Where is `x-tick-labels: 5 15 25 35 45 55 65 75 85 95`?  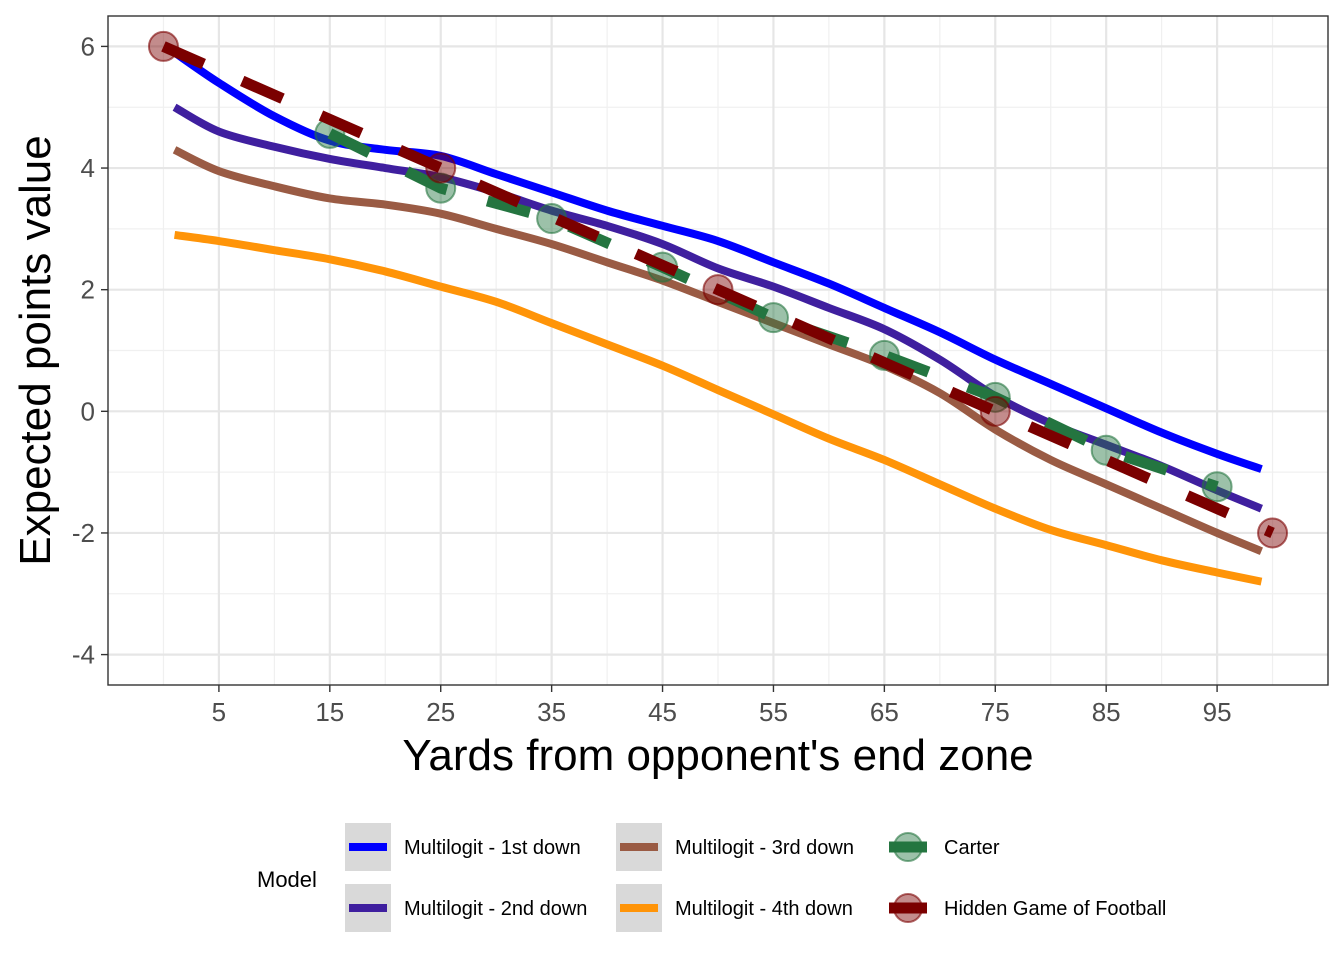
x-tick-labels: 5 15 25 35 45 55 65 75 85 95 is located at coordinates (722, 712).